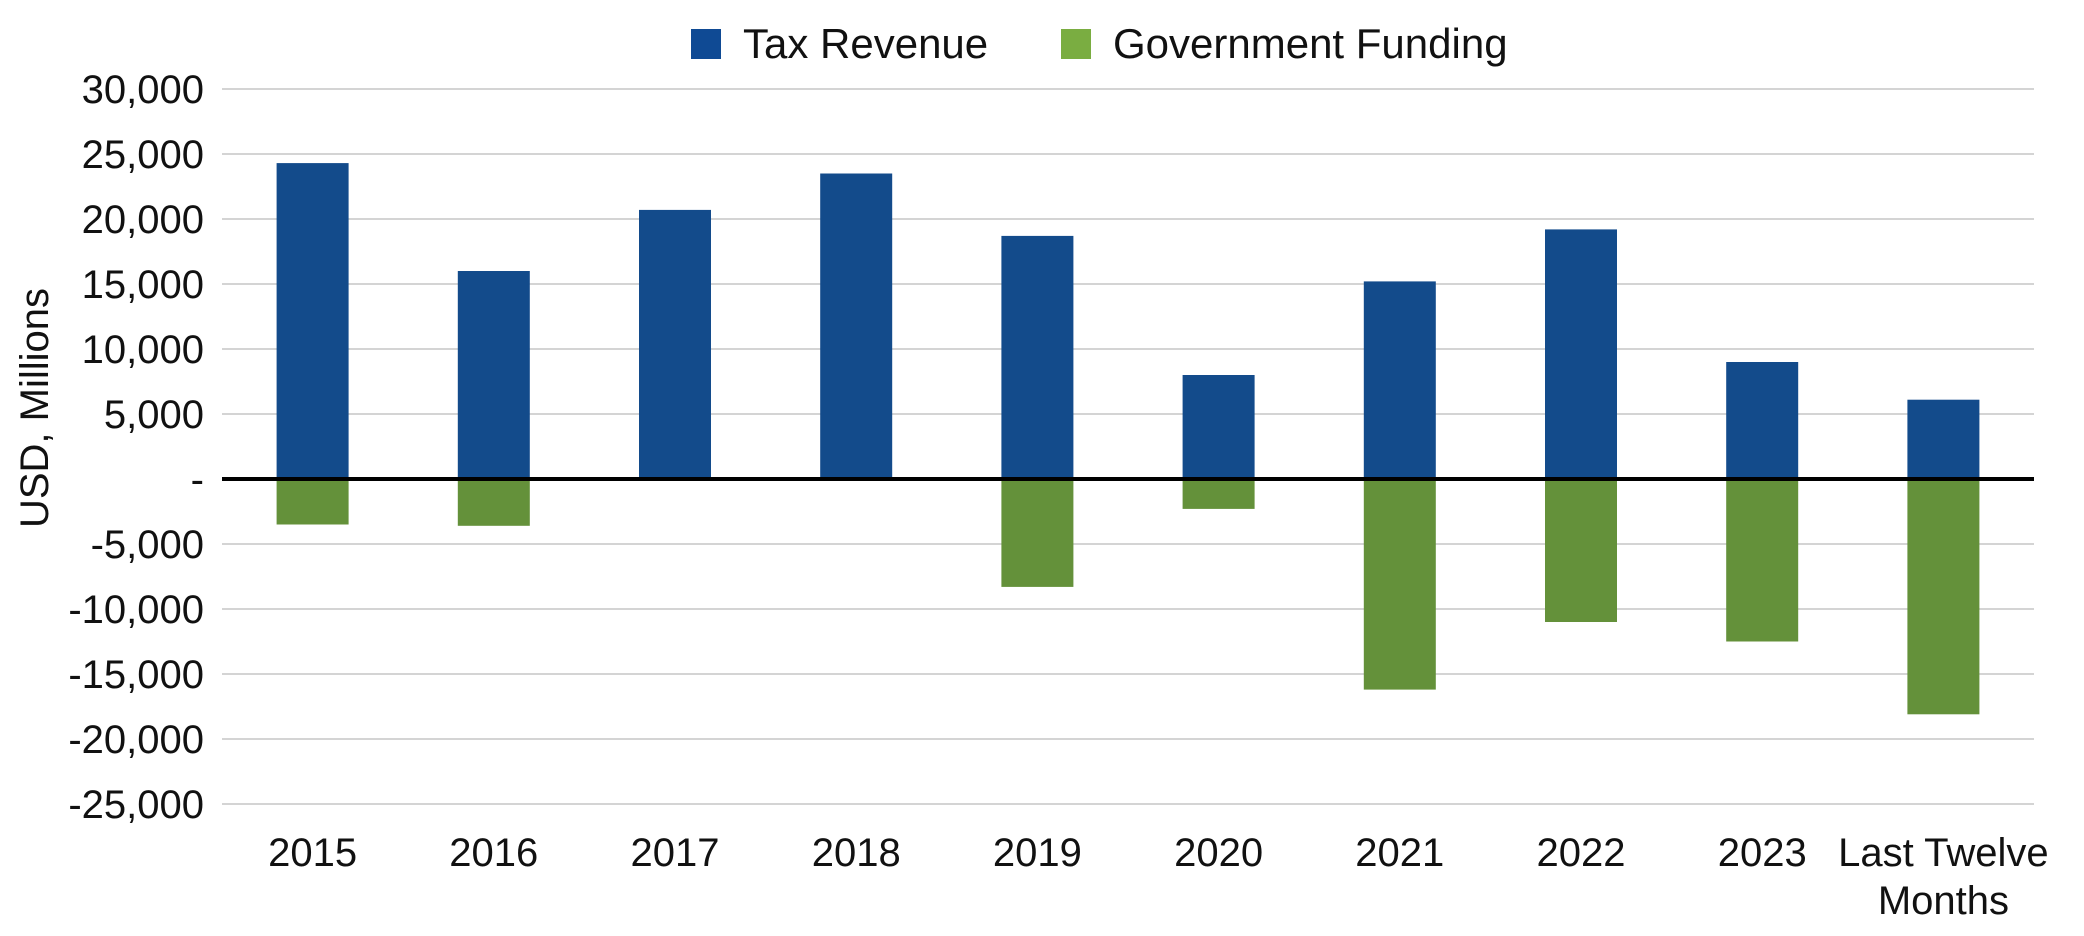  Describe the element at coordinates (143, 155) in the screenshot. I see `y-tick-label: 25,000` at that location.